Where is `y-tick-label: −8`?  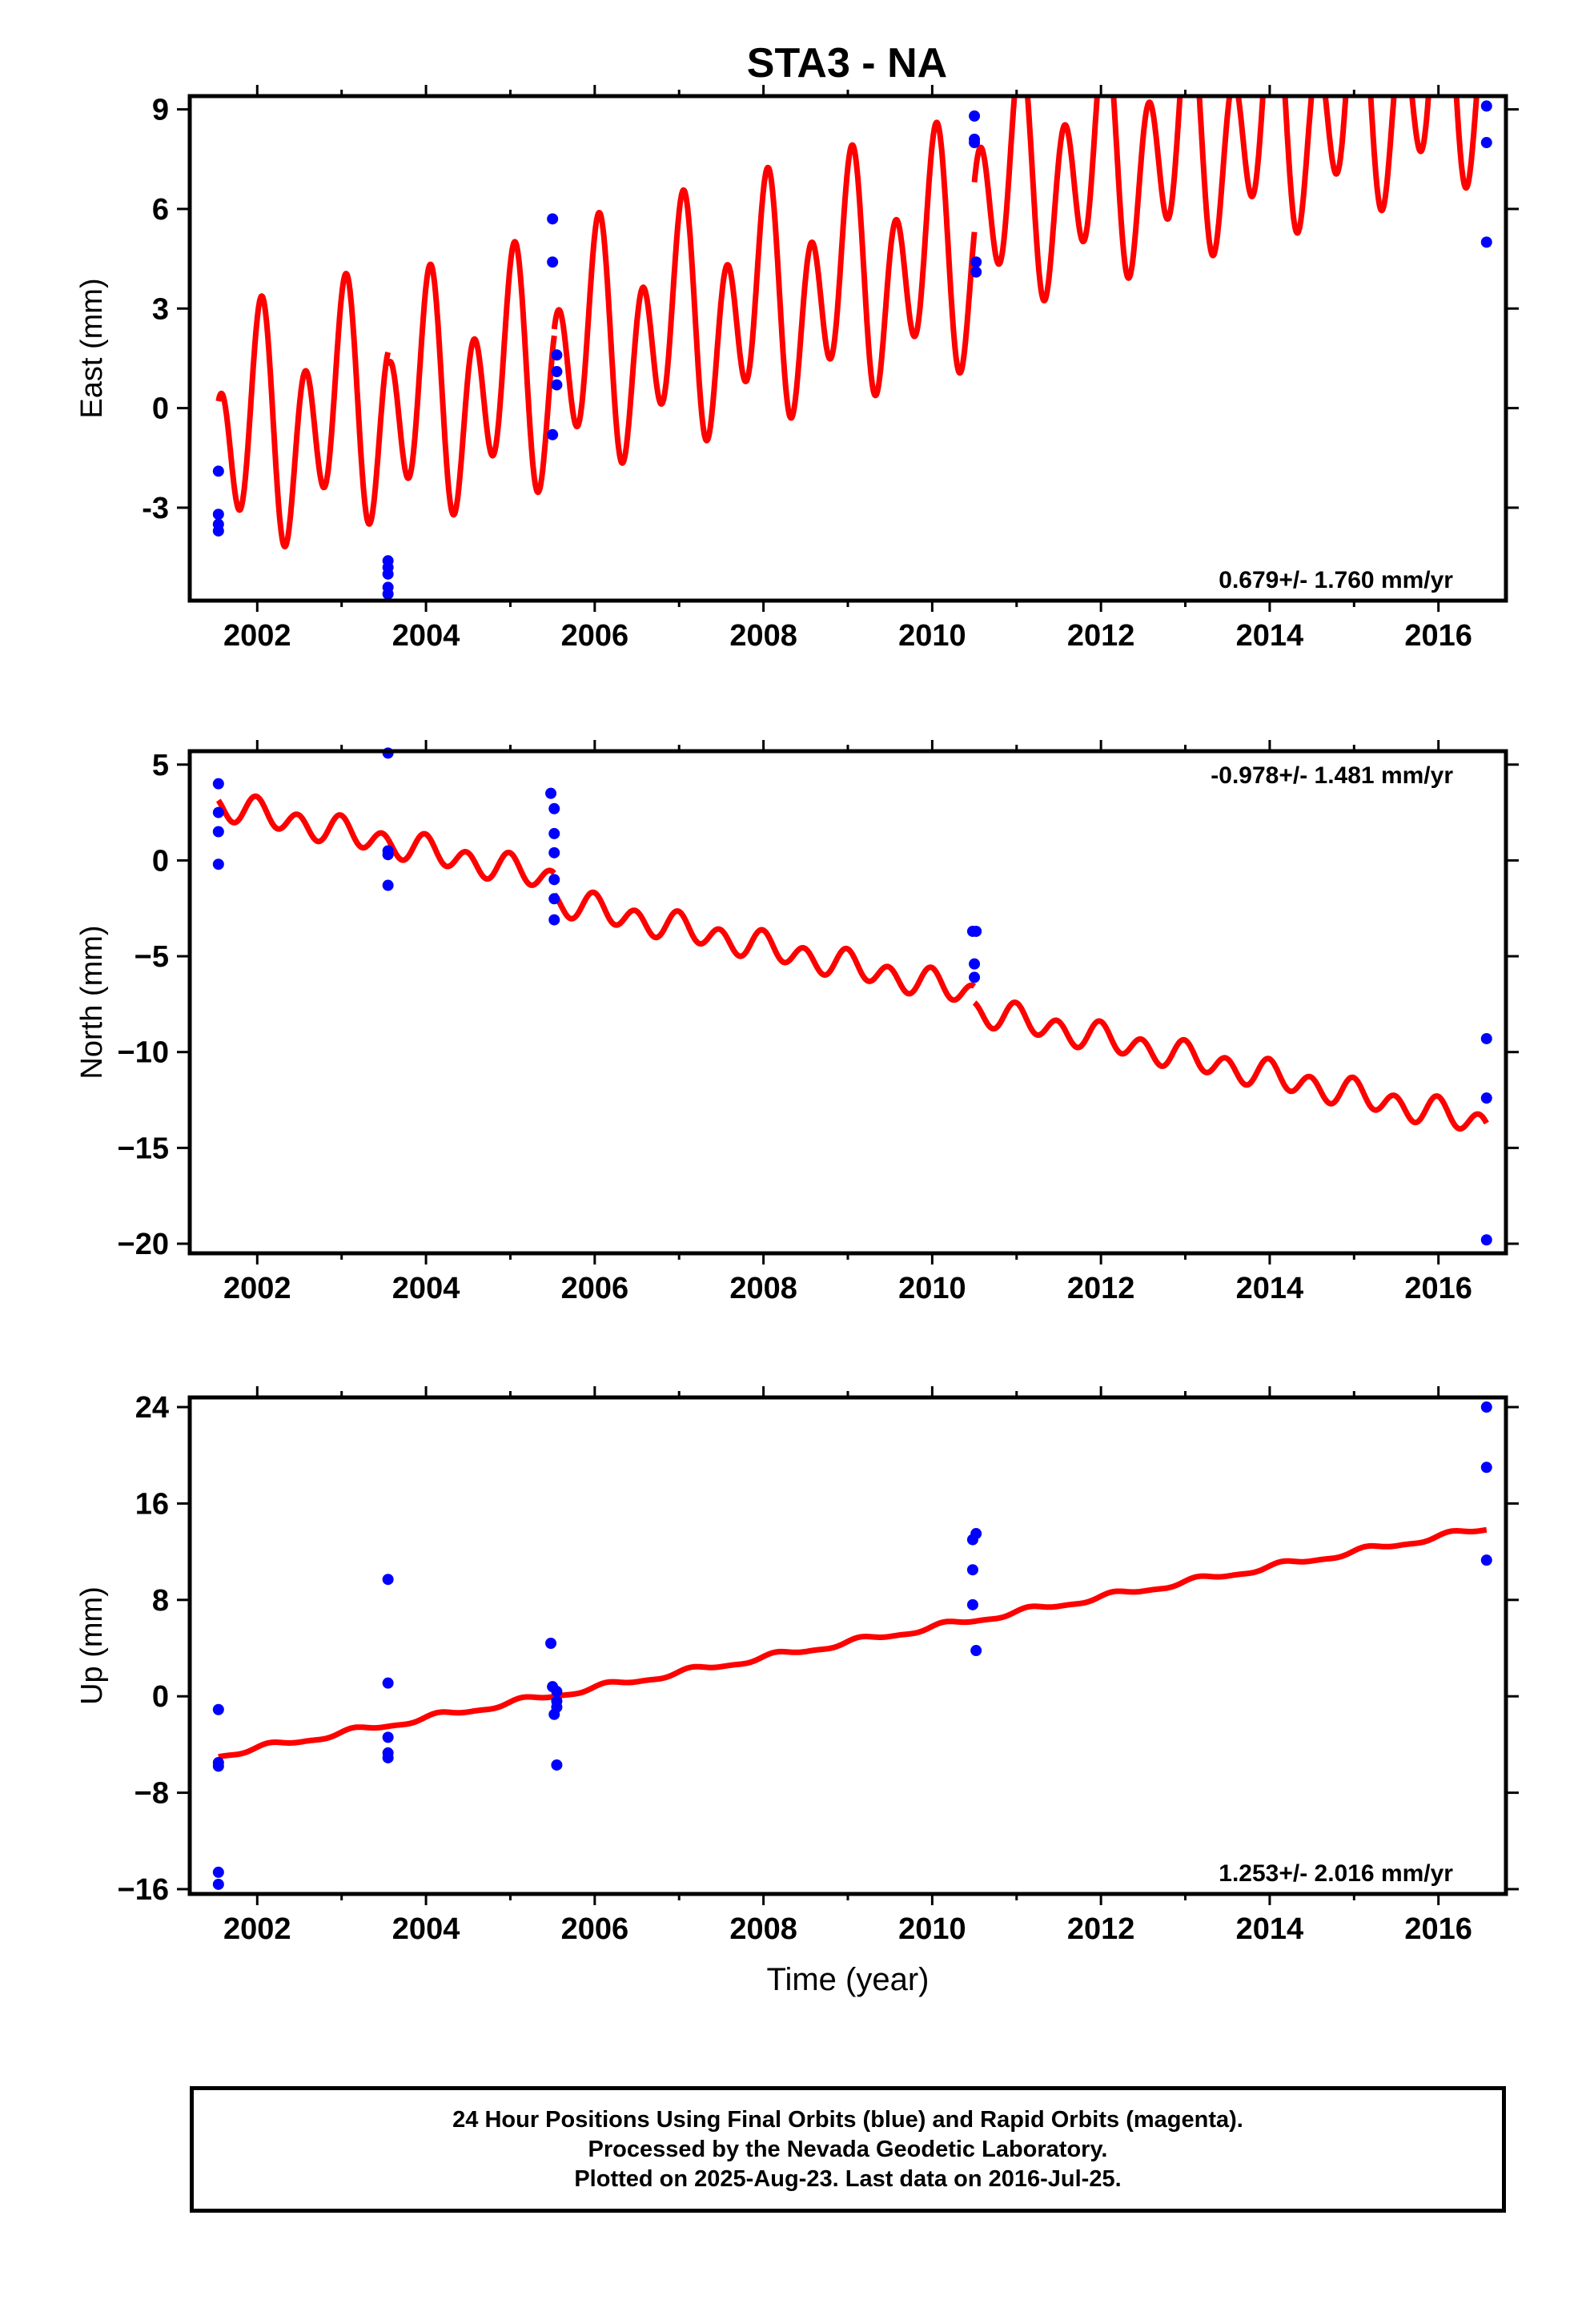 y-tick-label: −8 is located at coordinates (152, 1794).